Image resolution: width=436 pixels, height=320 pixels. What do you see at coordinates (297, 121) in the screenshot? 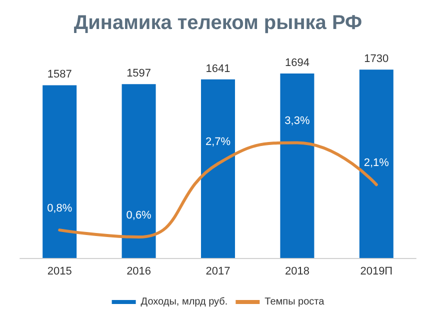
I see `data-label: 3,3%` at bounding box center [297, 121].